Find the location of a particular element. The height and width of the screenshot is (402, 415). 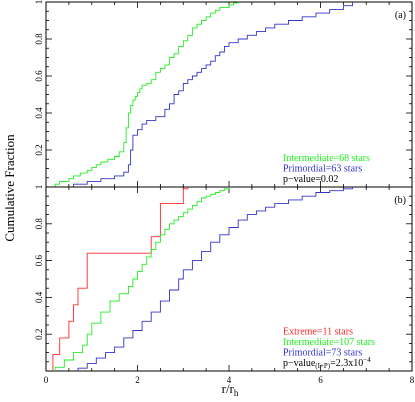

x-tick-label: 6 is located at coordinates (320, 380).